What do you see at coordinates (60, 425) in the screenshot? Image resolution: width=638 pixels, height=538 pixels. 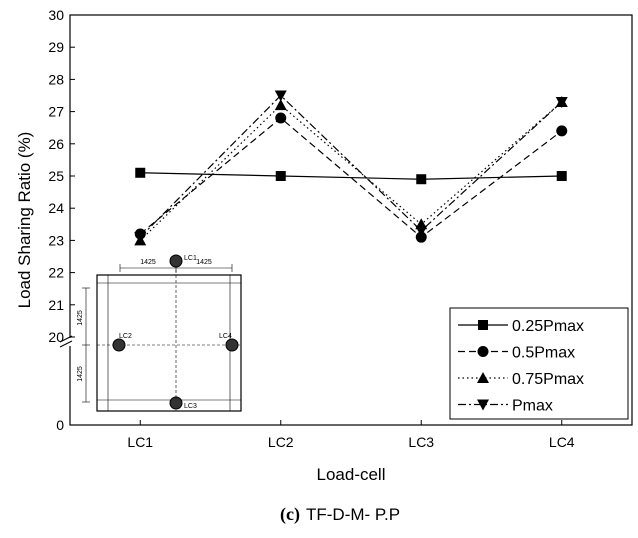 I see `y-tick-label: 0` at bounding box center [60, 425].